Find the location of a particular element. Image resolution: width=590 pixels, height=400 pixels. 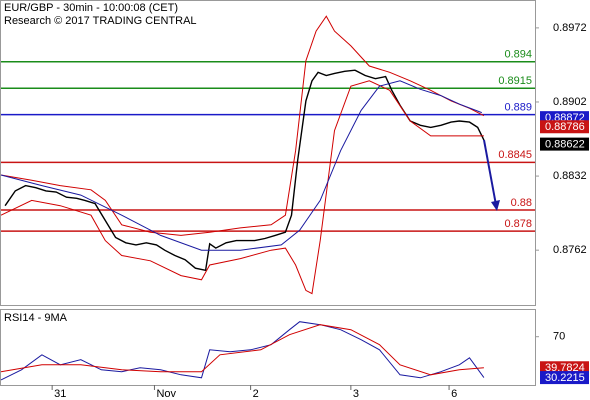

price-tag-label: 0.88786 is located at coordinates (565, 127).